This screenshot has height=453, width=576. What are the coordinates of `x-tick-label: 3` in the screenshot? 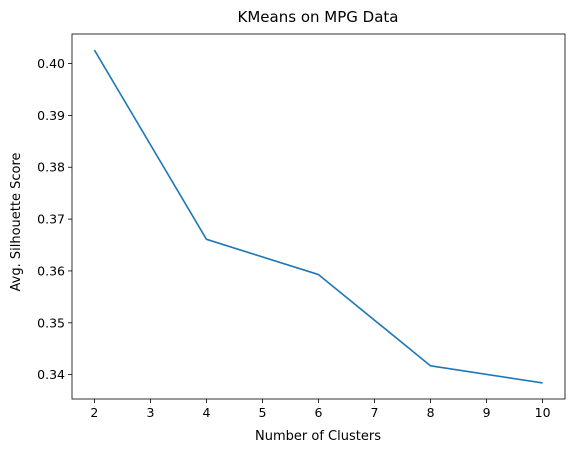 It's located at (150, 412).